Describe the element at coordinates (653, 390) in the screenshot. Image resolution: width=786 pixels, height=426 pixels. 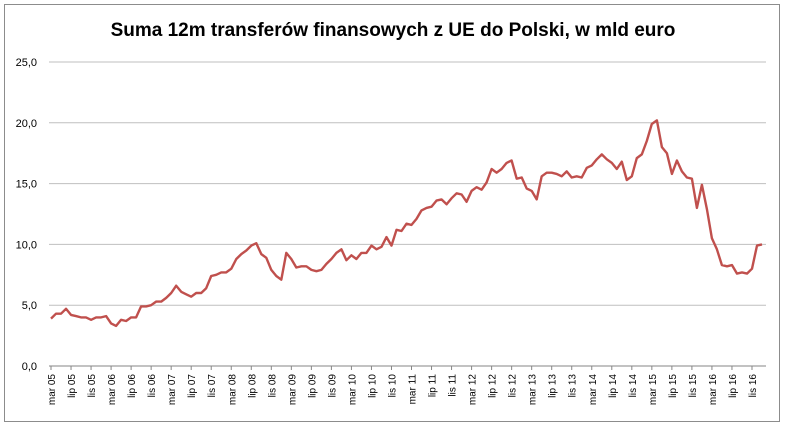
I see `x-tick-label: mar 15` at that location.